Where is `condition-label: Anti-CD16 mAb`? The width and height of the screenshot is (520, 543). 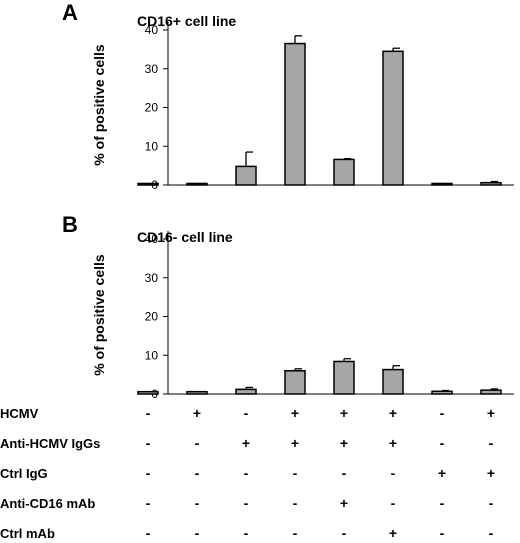
condition-label: Anti-CD16 mAb is located at coordinates (47, 503).